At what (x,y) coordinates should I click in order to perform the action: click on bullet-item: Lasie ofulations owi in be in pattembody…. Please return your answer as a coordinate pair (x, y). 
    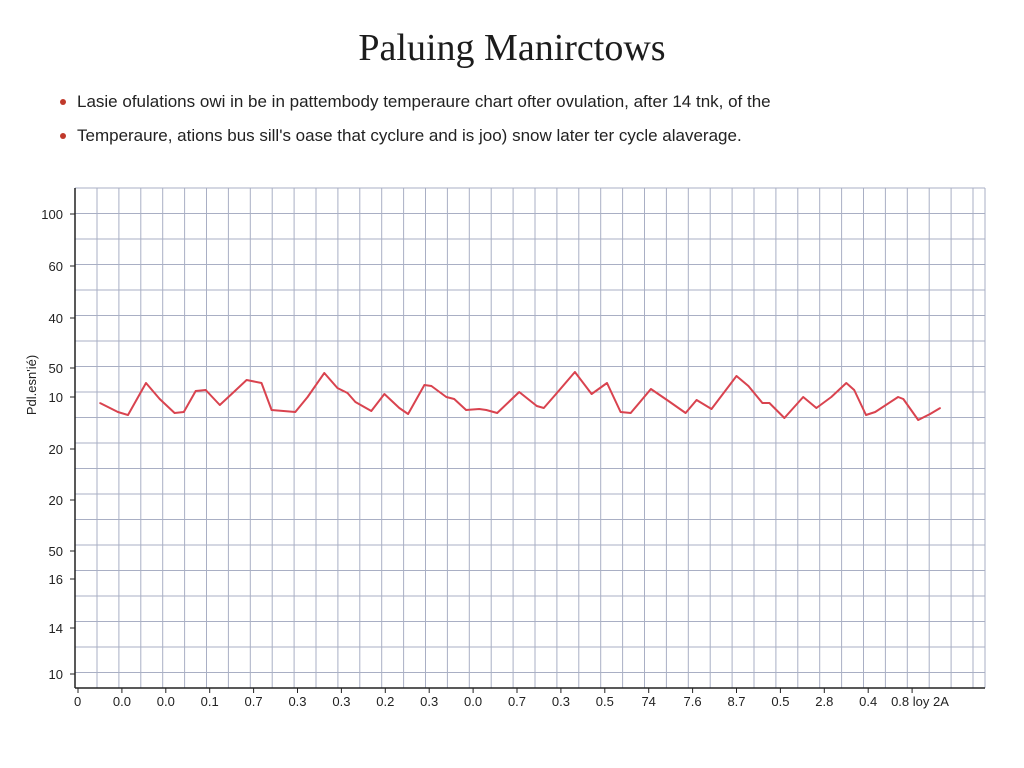
    Looking at the image, I should click on (415, 107).